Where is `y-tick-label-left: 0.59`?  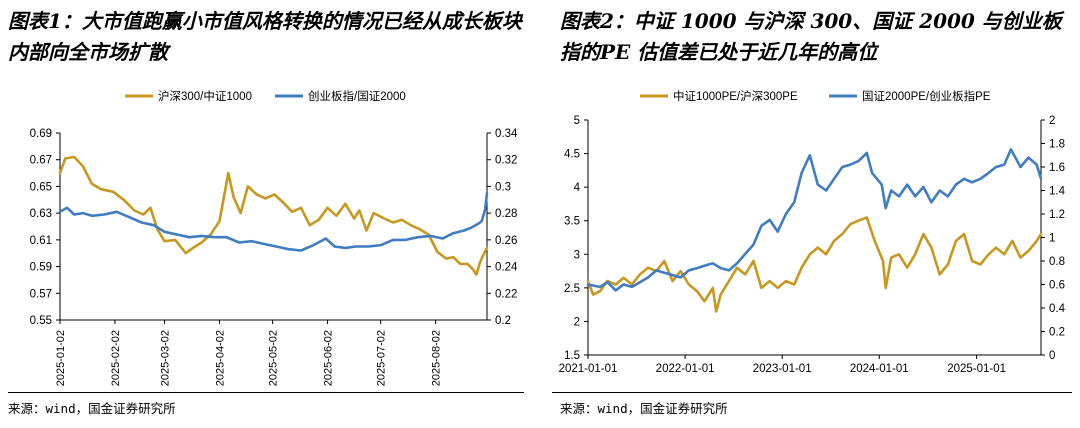
y-tick-label-left: 0.59 is located at coordinates (41, 268).